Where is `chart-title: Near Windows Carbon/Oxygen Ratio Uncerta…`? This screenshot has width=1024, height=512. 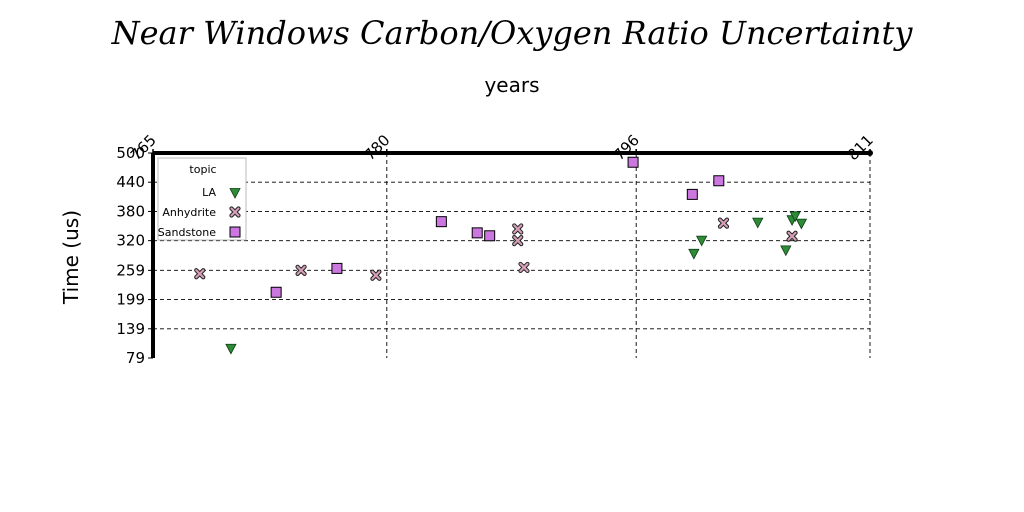
chart-title: Near Windows Carbon/Oxygen Ratio Uncerta… is located at coordinates (512, 33).